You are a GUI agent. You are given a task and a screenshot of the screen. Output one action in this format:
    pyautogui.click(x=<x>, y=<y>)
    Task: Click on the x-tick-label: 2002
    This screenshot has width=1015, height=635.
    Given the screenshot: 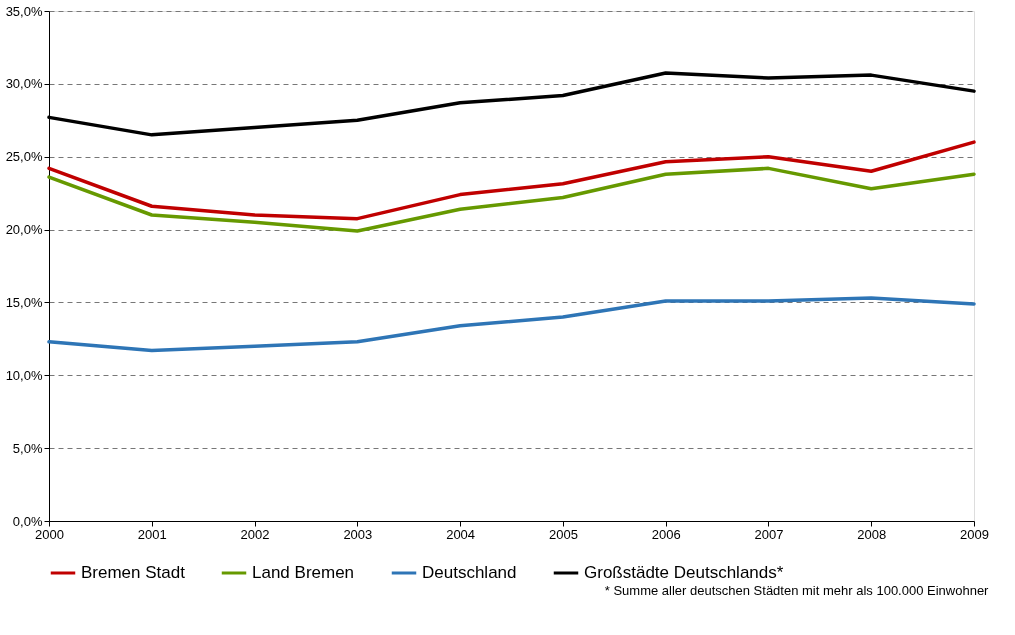 What is the action you would take?
    pyautogui.click(x=255, y=534)
    